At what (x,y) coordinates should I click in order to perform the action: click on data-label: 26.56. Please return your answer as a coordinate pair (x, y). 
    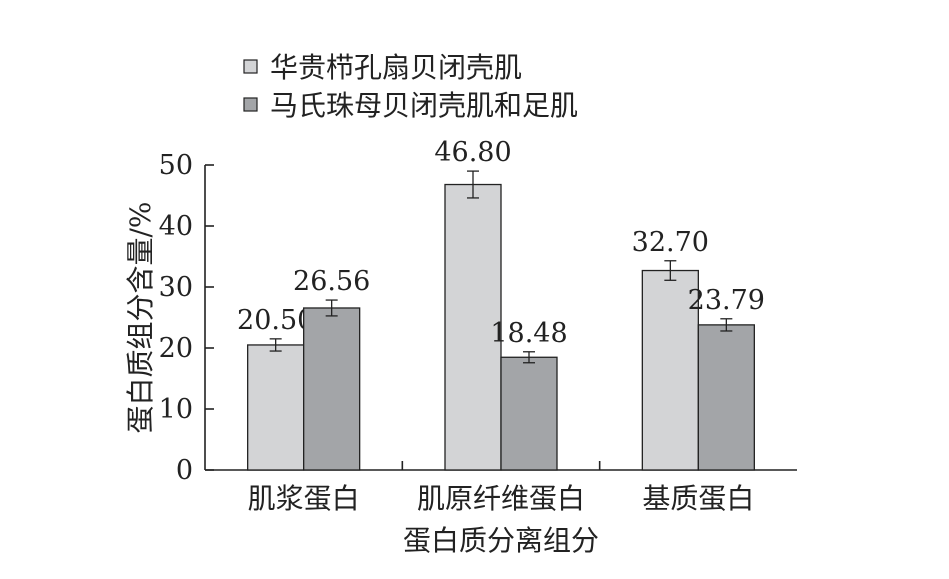
    Looking at the image, I should click on (331, 281).